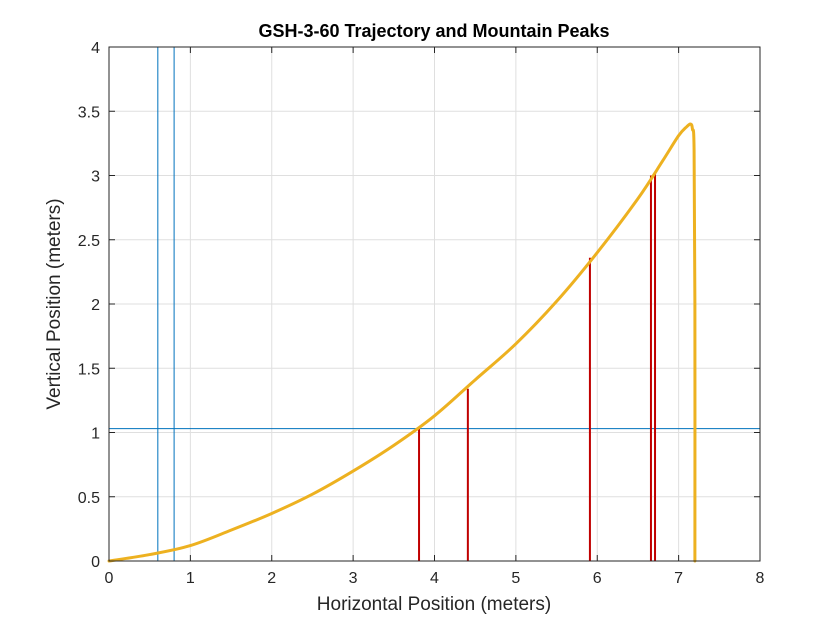  I want to click on x-tick-label: 4, so click(434, 578).